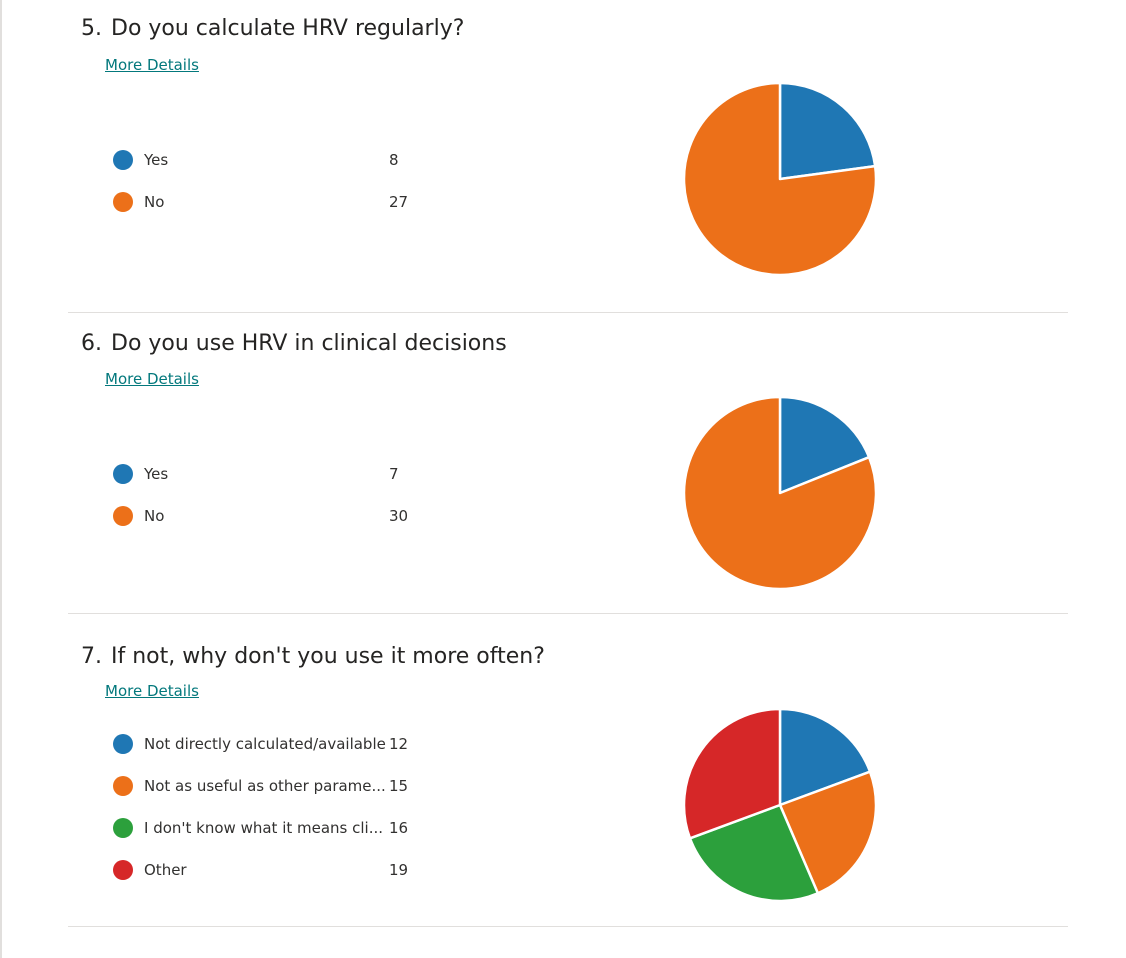  I want to click on legend-item-dont-know: I don't know what it means cli... 16, so click(263, 828).